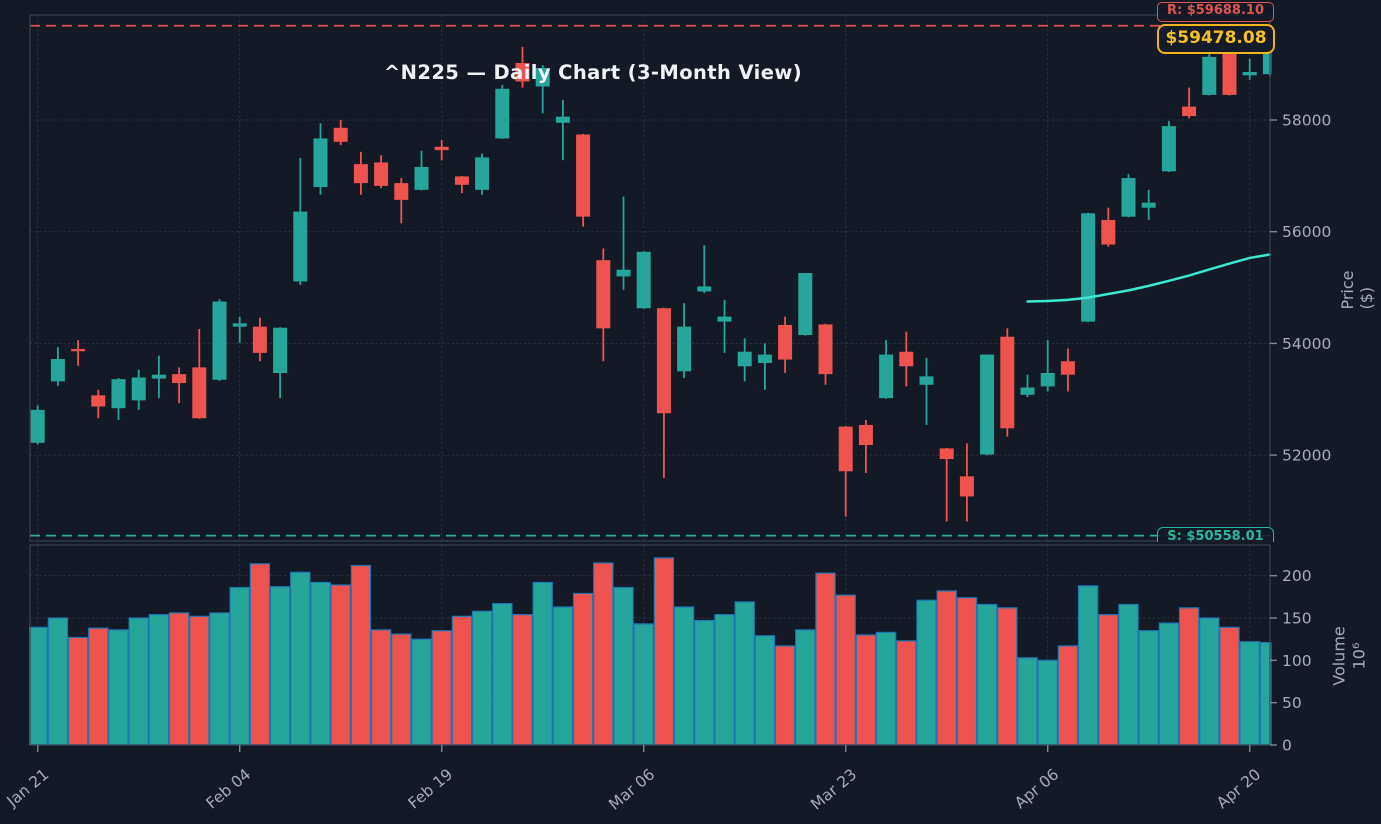 The width and height of the screenshot is (1381, 824). I want to click on volume-tick-label: 100, so click(1297, 661).